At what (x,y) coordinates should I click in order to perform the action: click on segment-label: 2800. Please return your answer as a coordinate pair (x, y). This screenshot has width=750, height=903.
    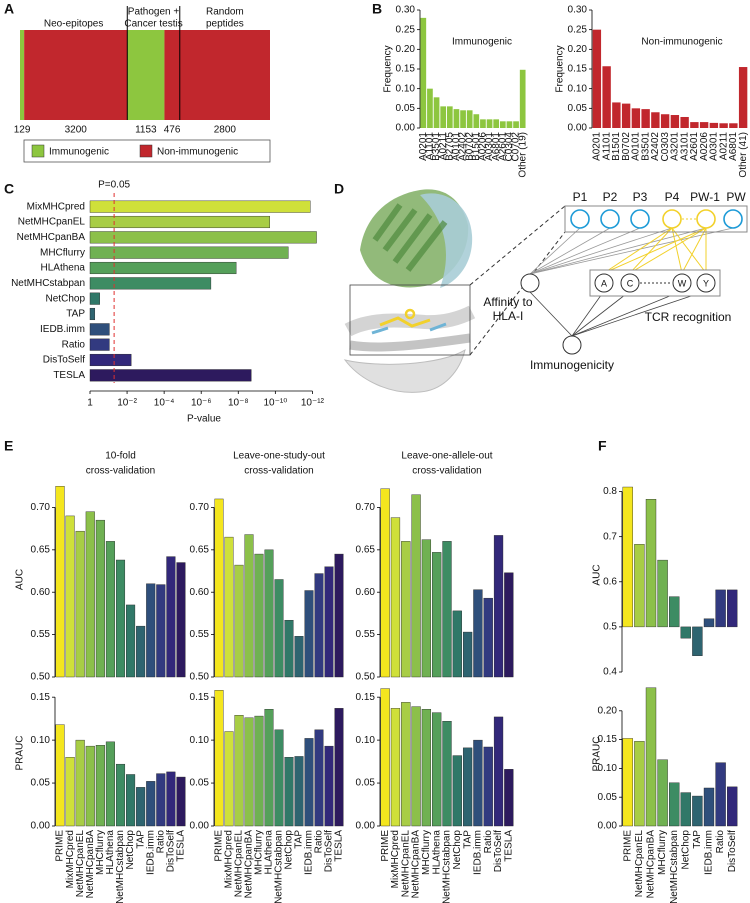
    Looking at the image, I should click on (225, 130).